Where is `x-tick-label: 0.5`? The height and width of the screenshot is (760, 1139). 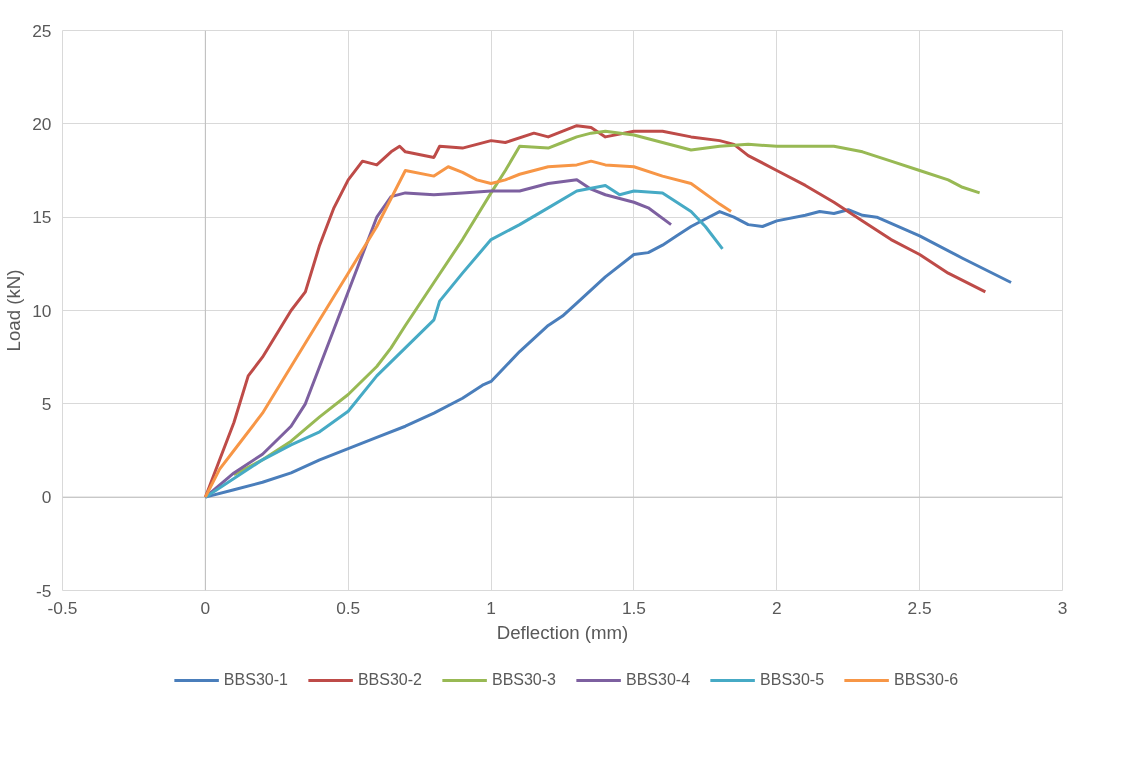 x-tick-label: 0.5 is located at coordinates (348, 607).